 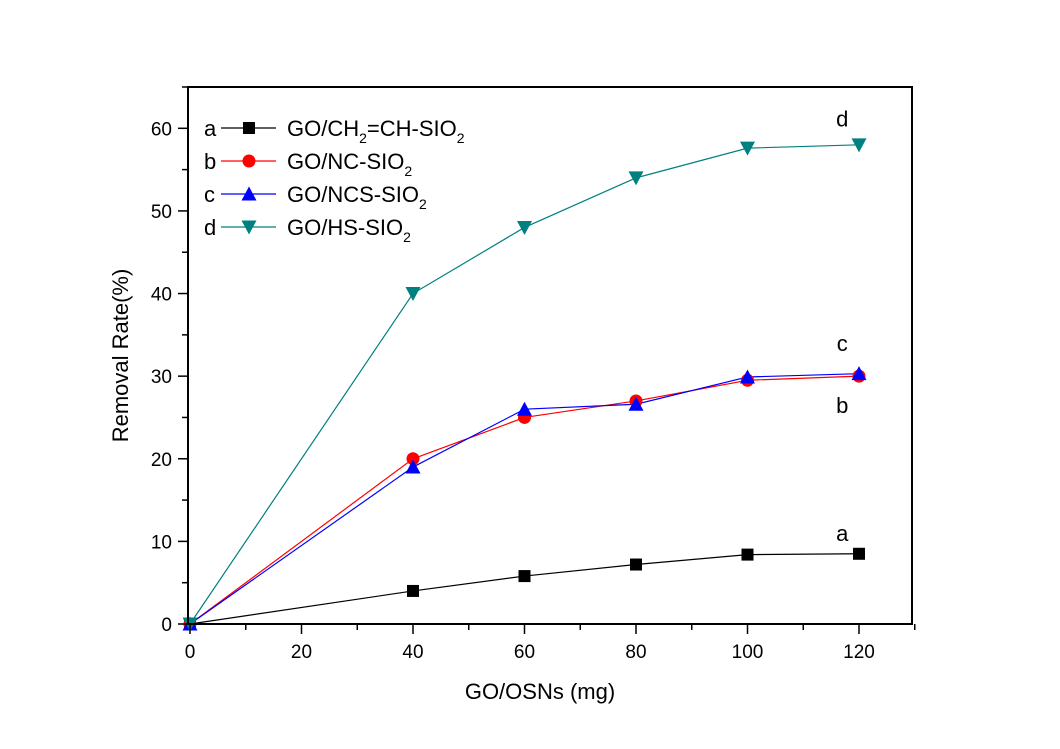 What do you see at coordinates (161, 295) in the screenshot?
I see `y-tick-label: 40` at bounding box center [161, 295].